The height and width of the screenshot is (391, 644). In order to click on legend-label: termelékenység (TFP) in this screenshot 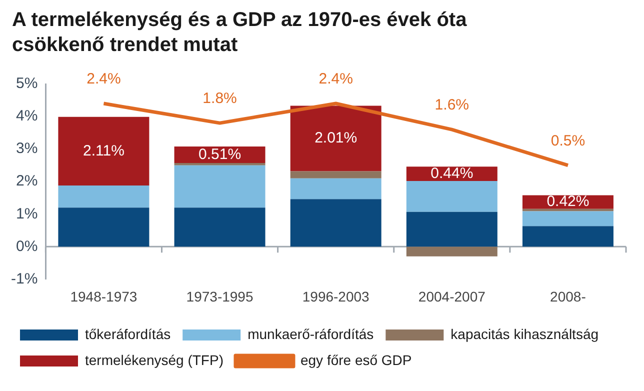, I will do `click(154, 360)`.